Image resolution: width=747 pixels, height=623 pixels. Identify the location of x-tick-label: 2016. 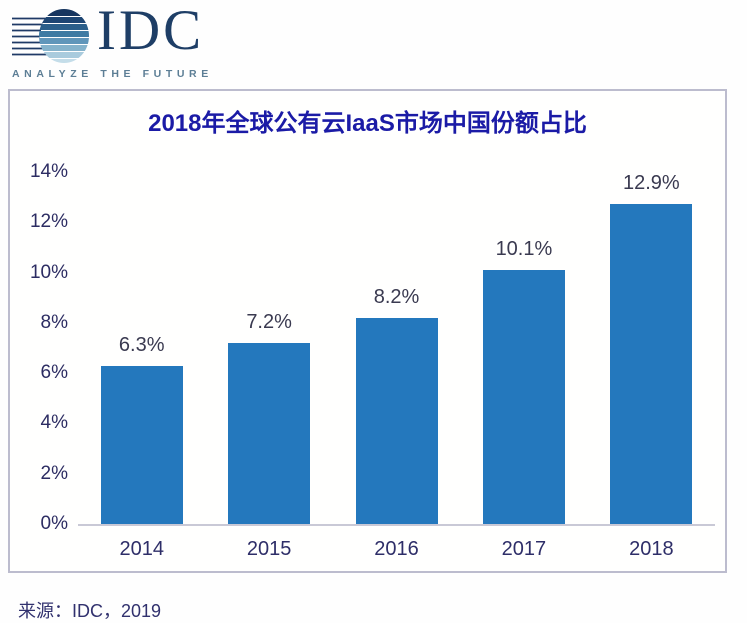
(396, 549).